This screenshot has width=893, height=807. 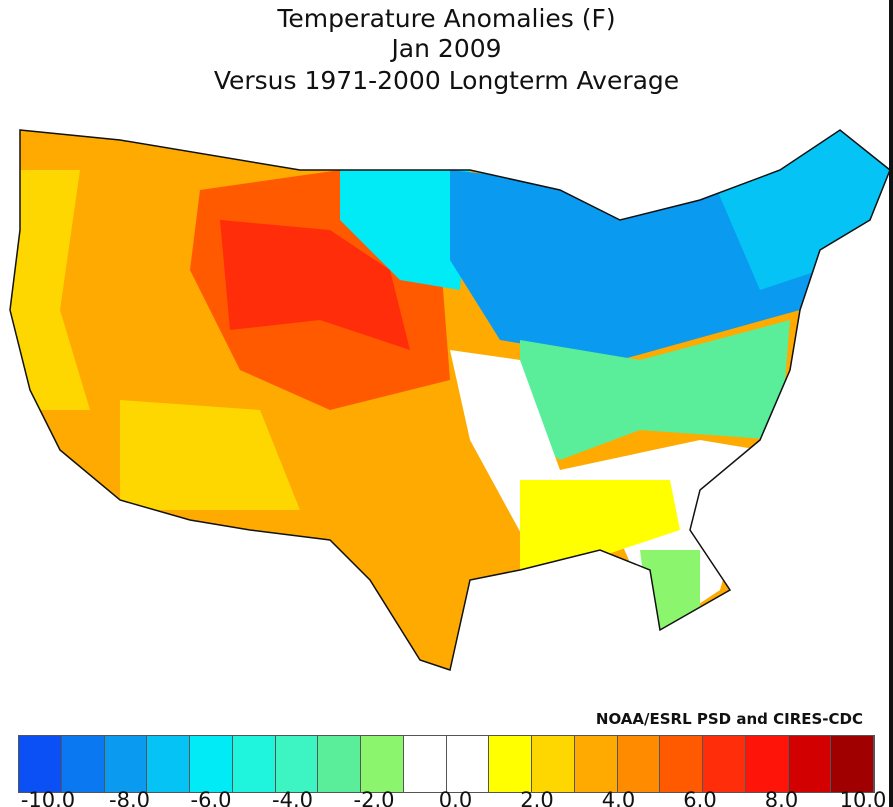 I want to click on region-texas, so click(x=400, y=550).